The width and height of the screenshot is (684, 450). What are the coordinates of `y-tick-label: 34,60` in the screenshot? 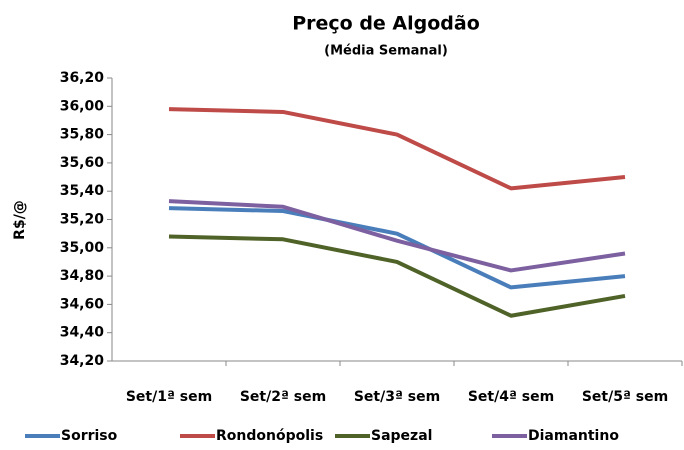 It's located at (82, 304).